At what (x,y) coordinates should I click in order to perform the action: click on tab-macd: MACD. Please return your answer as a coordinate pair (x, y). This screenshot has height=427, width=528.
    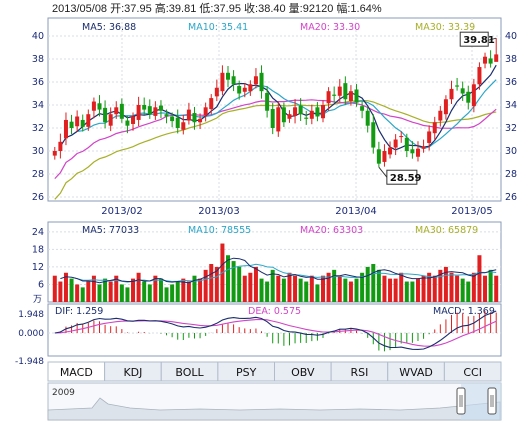
    Looking at the image, I should click on (76, 371).